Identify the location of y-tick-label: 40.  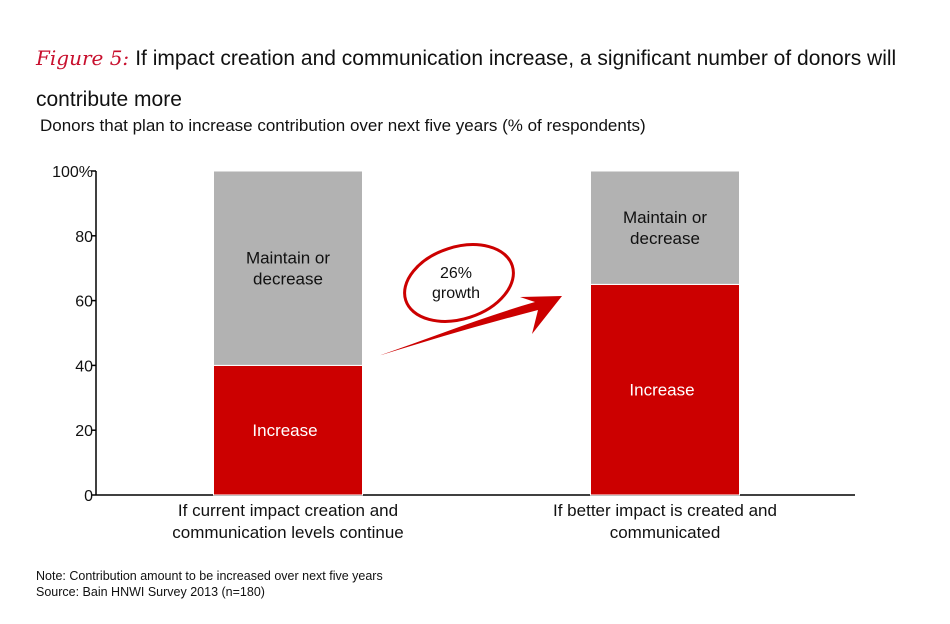
(84, 366).